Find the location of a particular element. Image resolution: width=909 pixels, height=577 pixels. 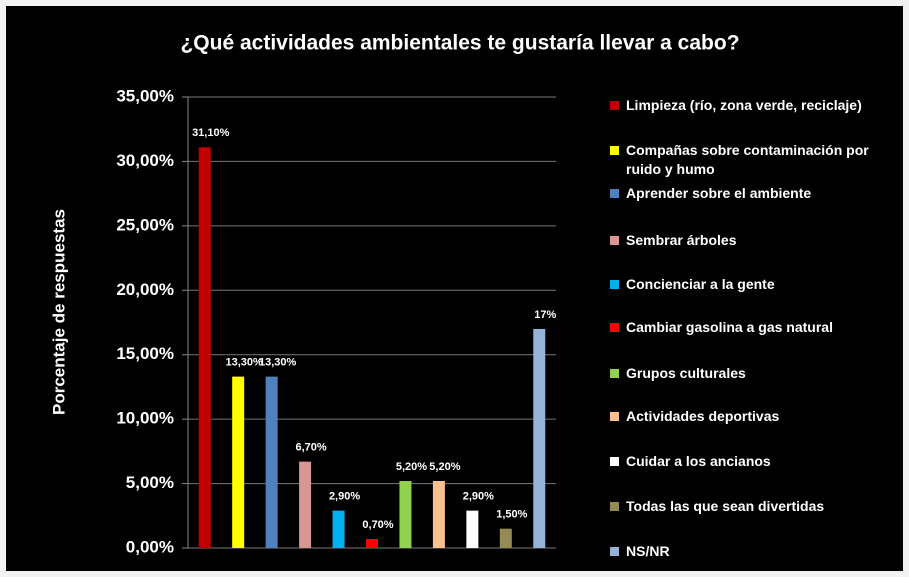

legend-label: Aprender sobre el ambiente is located at coordinates (719, 193).